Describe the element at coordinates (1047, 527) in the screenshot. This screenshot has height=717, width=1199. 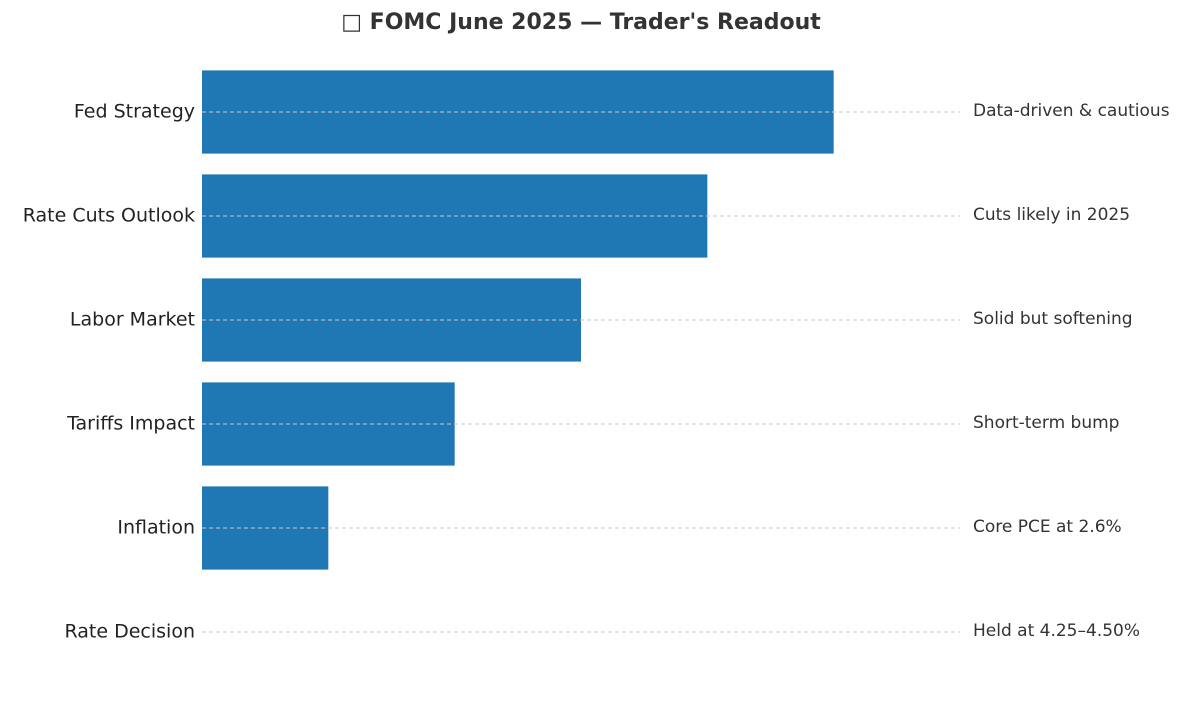
I see `annotation: Core PCE at 2.6%` at that location.